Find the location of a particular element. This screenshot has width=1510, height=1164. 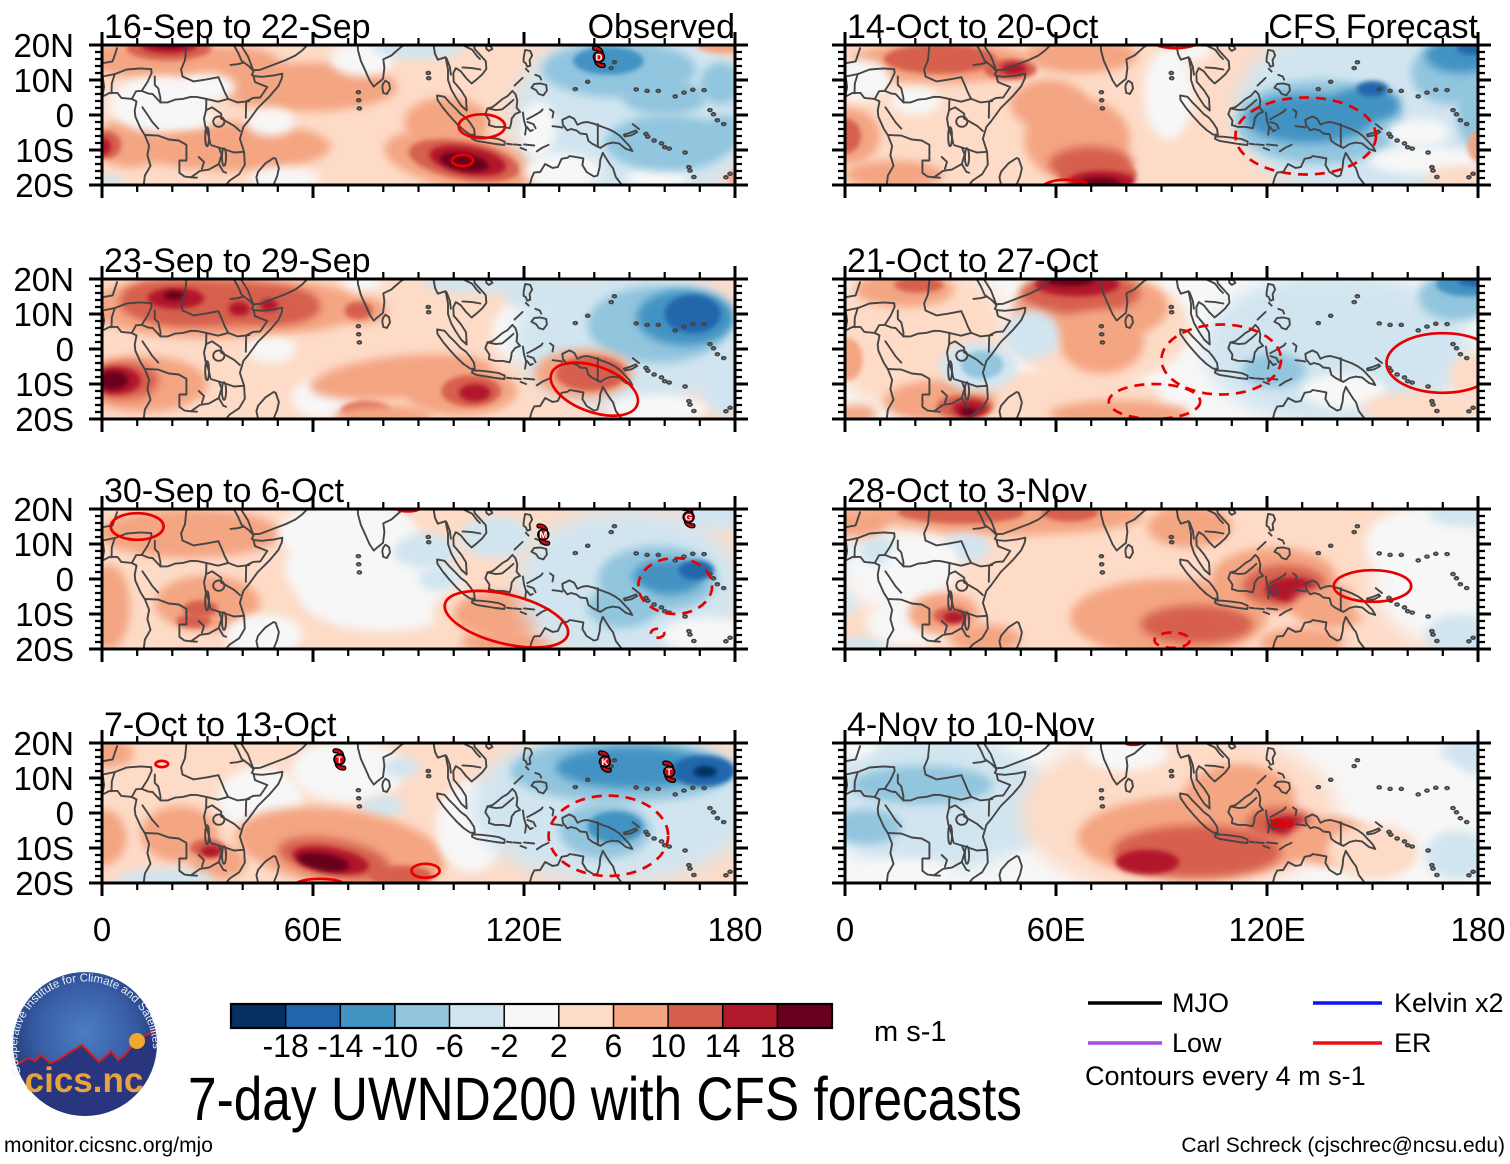

svg-text: -2 is located at coordinates (504, 1046).